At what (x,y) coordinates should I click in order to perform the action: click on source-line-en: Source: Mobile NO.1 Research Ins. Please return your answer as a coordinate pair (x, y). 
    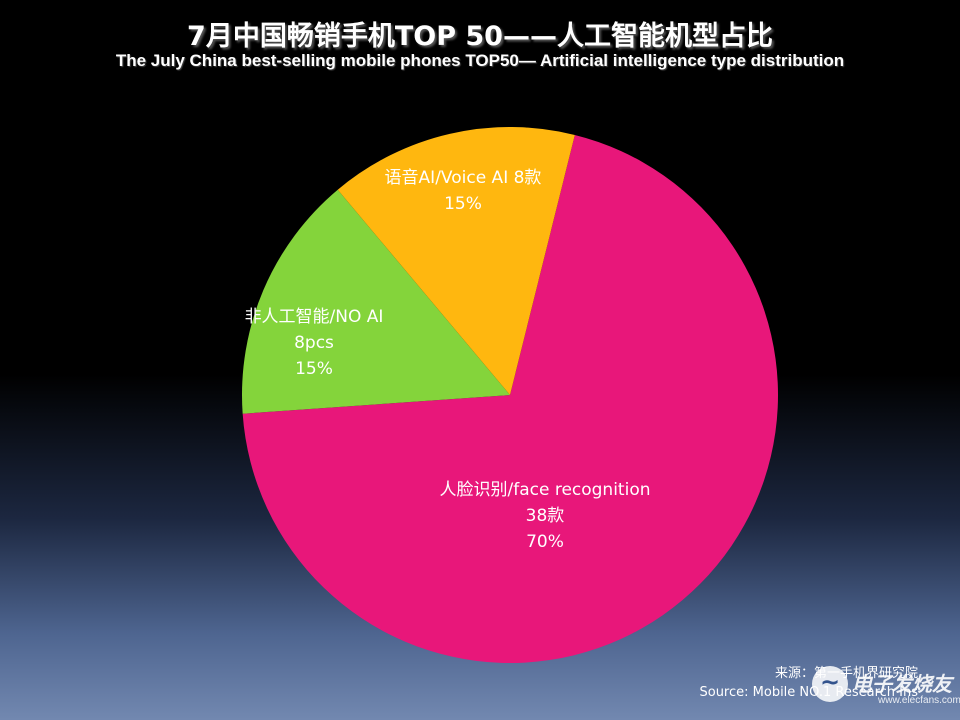
    Looking at the image, I should click on (808, 692).